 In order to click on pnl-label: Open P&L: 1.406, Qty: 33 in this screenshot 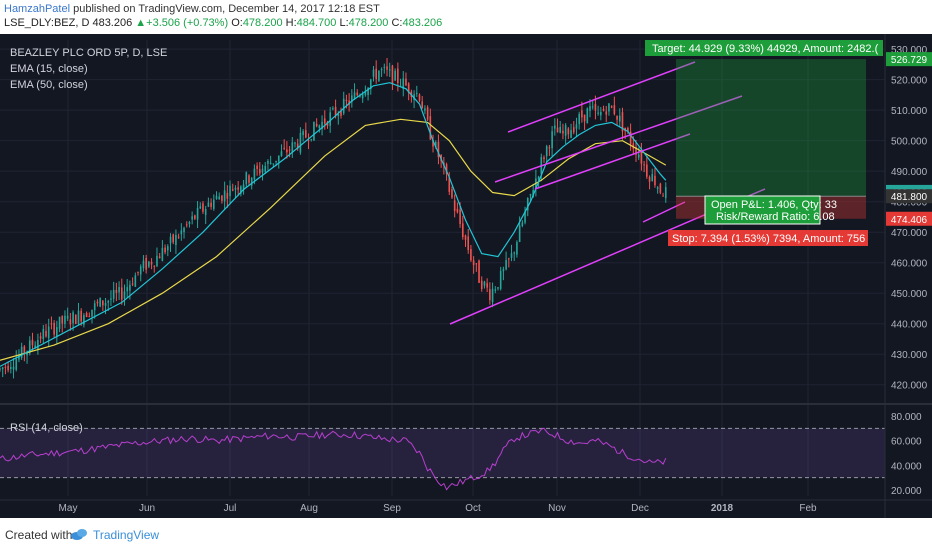, I will do `click(774, 205)`.